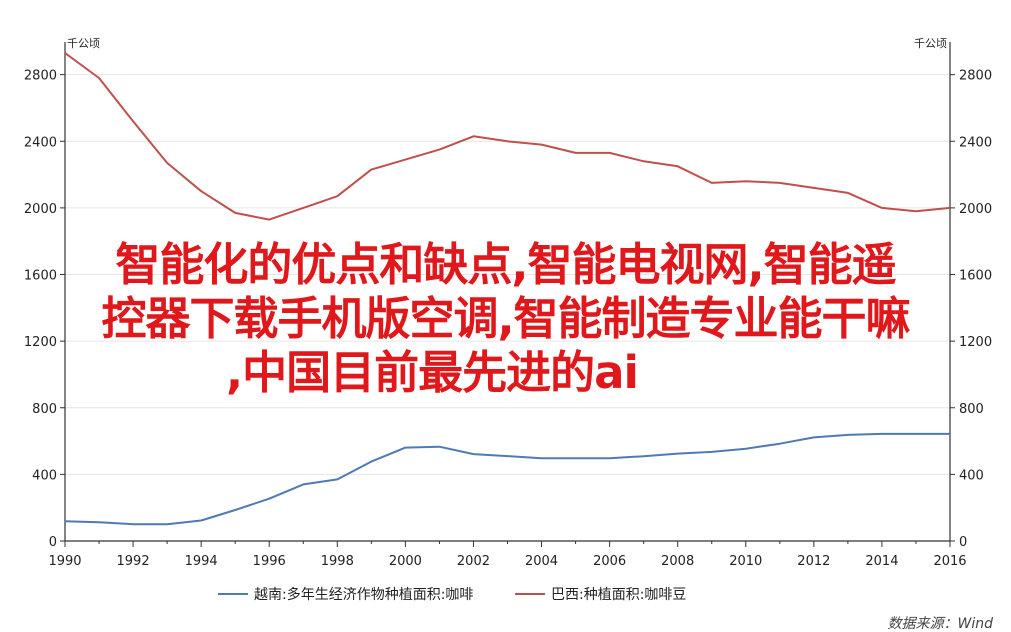  What do you see at coordinates (40, 76) in the screenshot?
I see `left-y-tick-label: 2800` at bounding box center [40, 76].